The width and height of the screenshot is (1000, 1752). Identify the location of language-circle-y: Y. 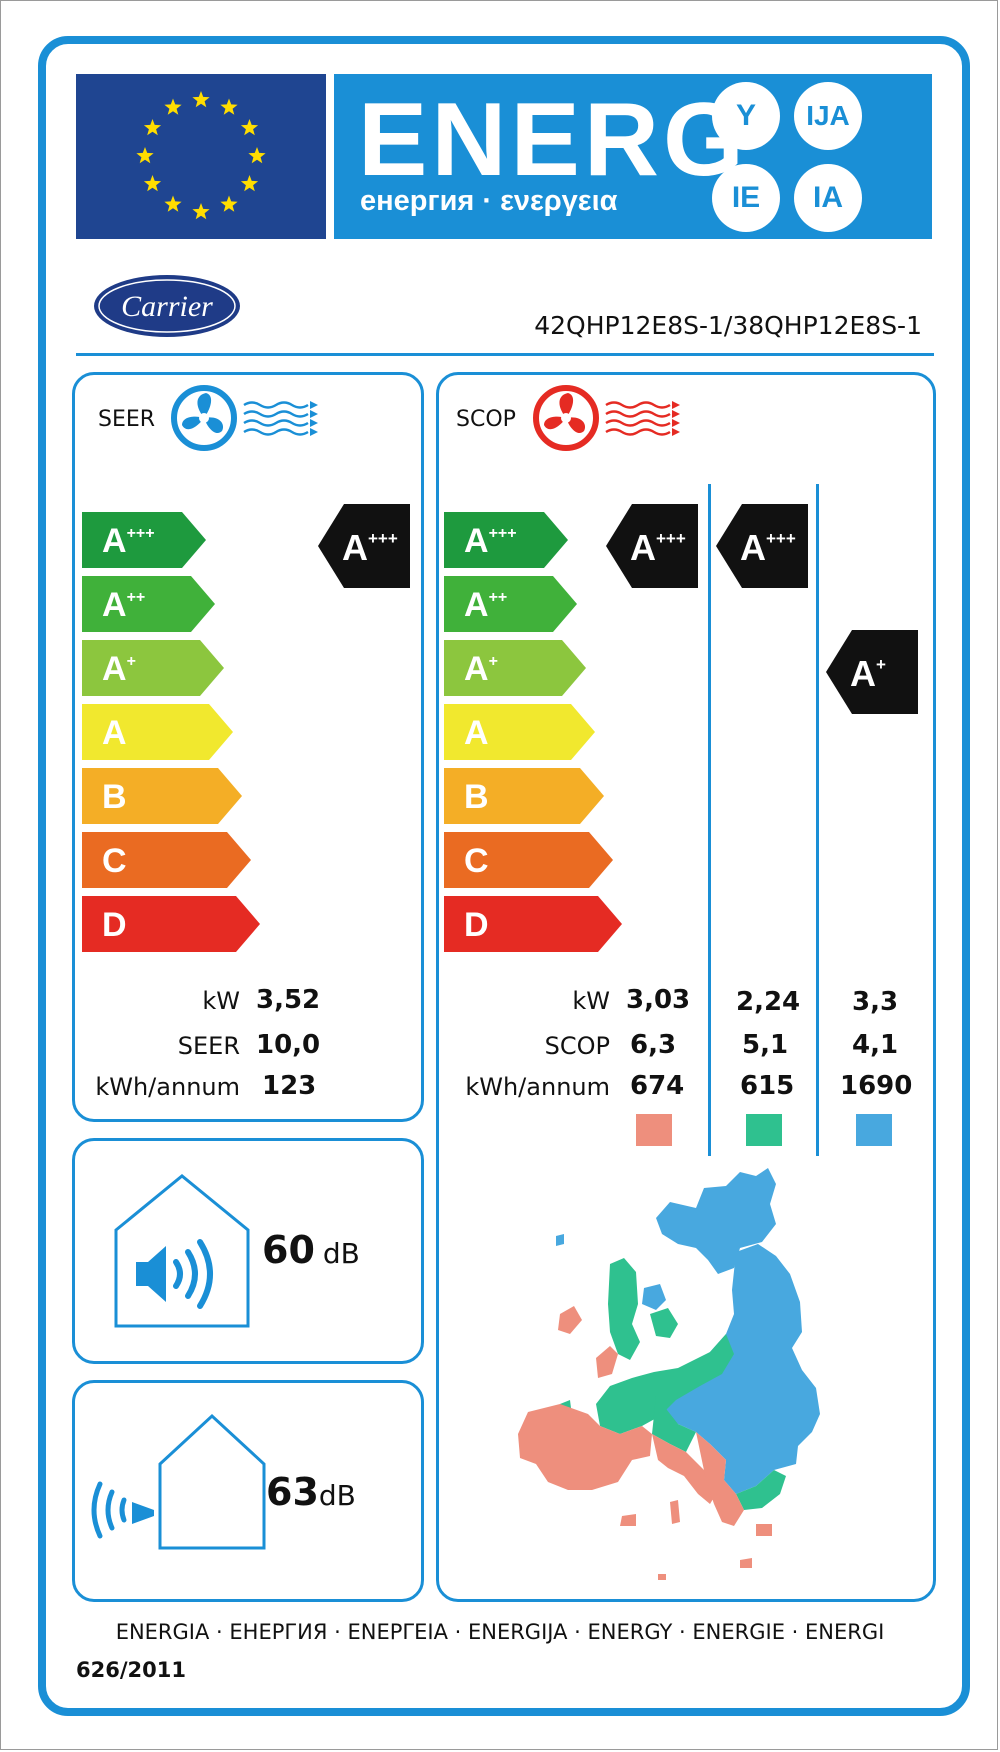
(746, 116).